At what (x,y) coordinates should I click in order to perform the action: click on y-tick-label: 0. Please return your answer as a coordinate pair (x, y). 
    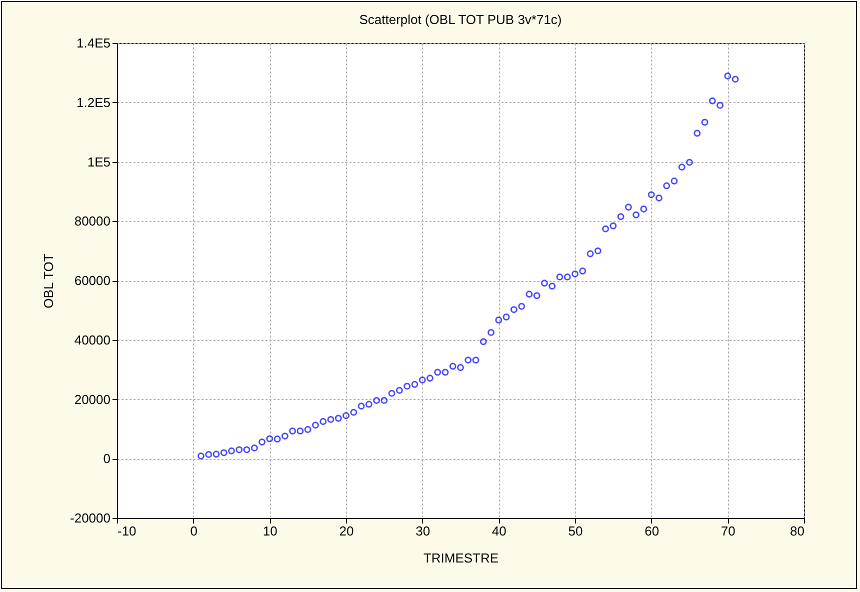
    Looking at the image, I should click on (106, 458).